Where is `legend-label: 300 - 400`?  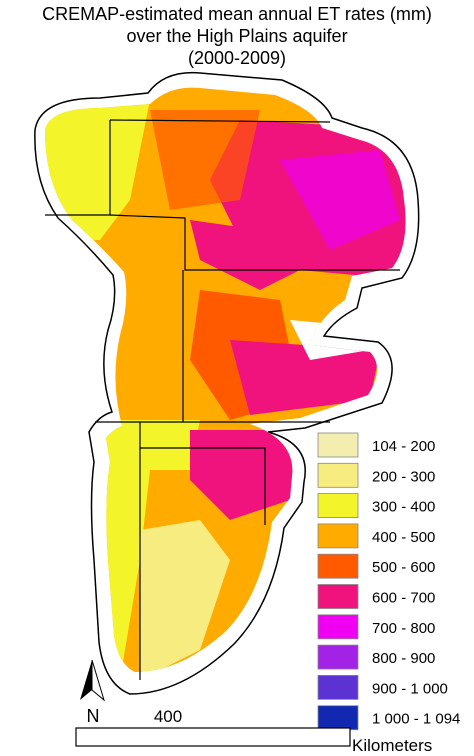
legend-label: 300 - 400 is located at coordinates (403, 507).